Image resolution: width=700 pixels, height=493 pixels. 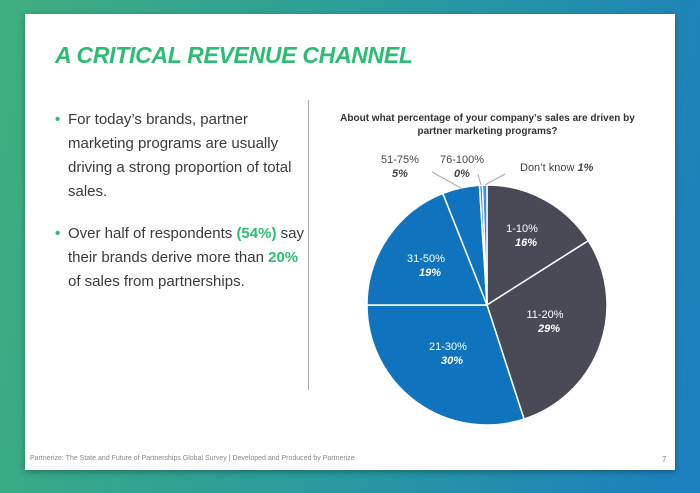 I want to click on slice-label: 51-75%, so click(x=400, y=160).